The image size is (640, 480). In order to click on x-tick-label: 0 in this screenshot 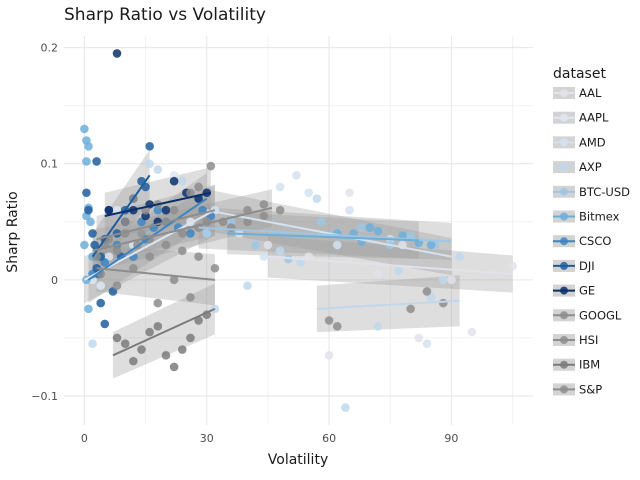, I will do `click(84, 438)`.